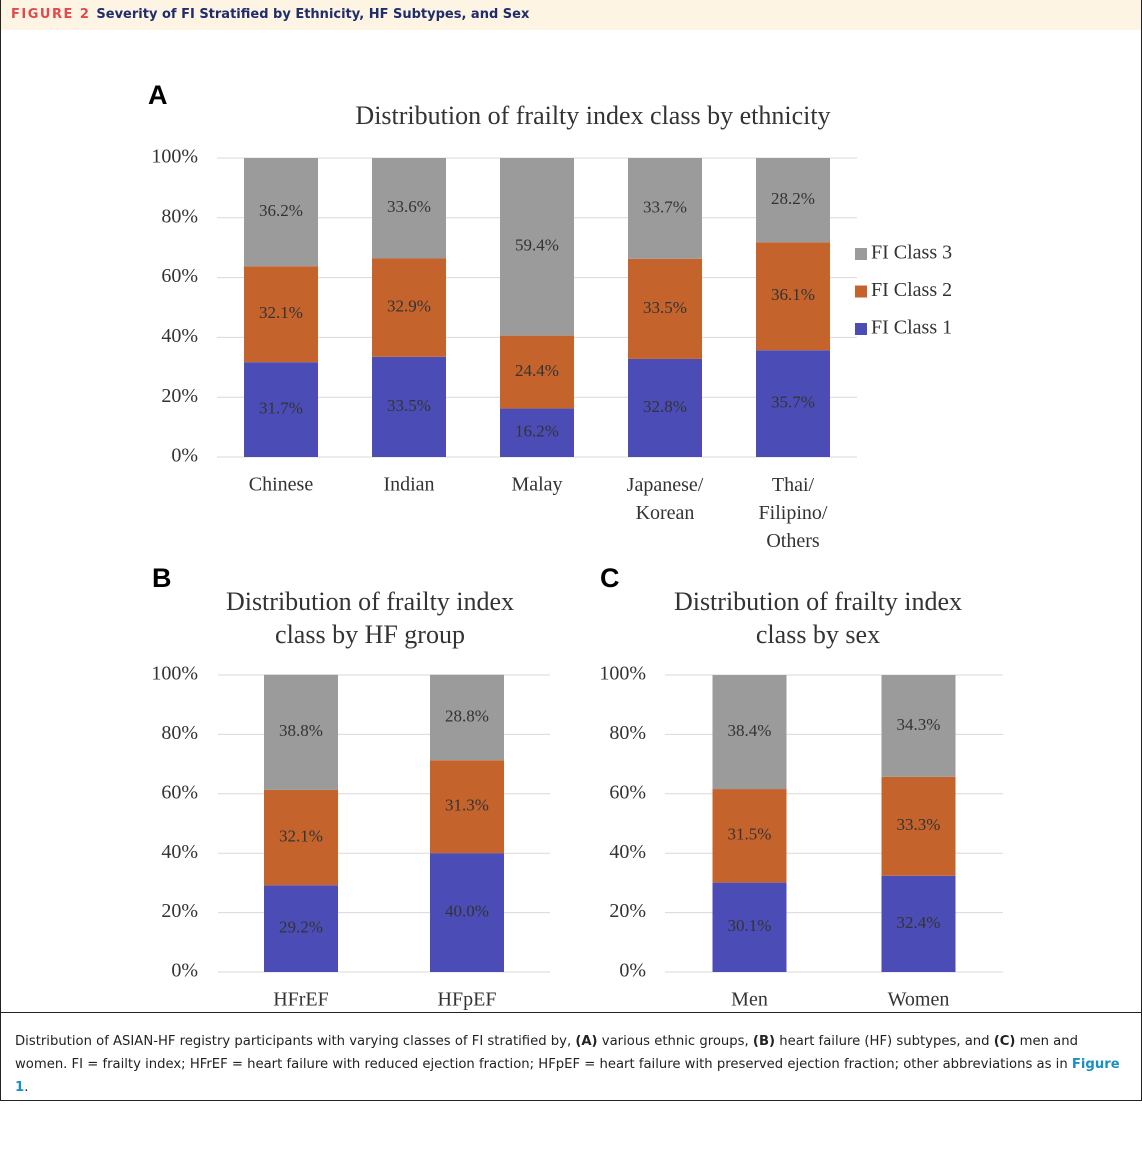  I want to click on x-tick-label: Malay, so click(536, 485).